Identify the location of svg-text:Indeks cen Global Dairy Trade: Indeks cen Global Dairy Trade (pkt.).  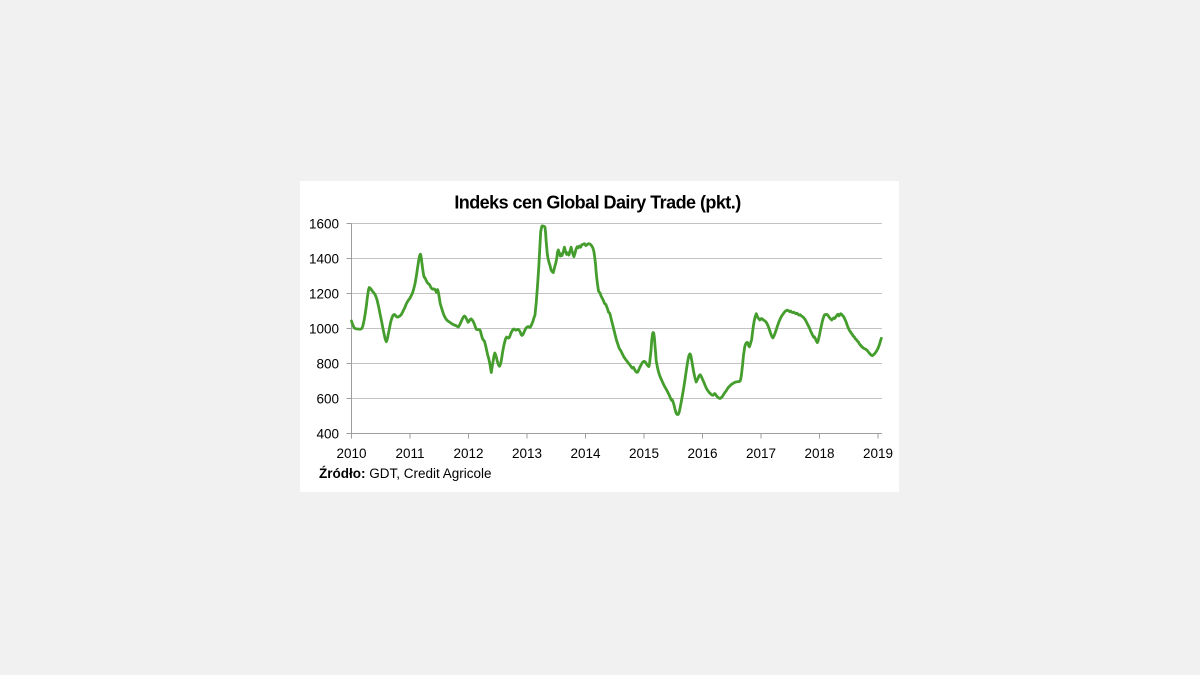
(597, 203).